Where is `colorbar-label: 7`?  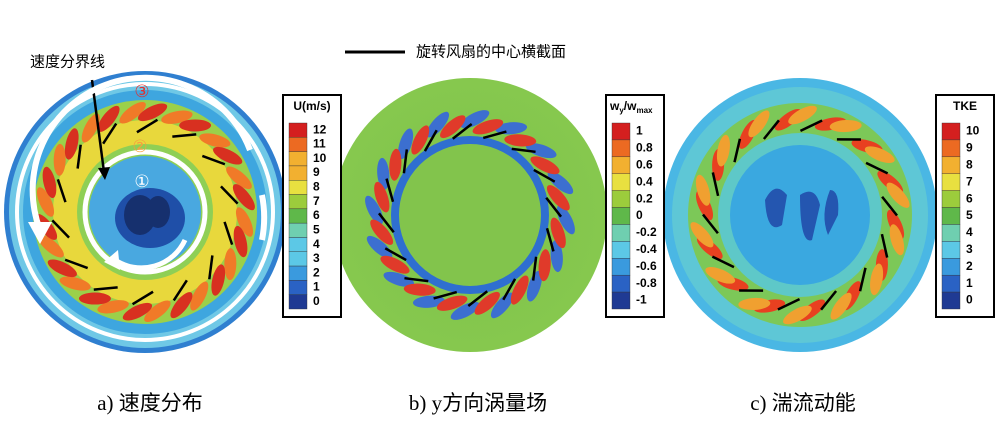 colorbar-label: 7 is located at coordinates (316, 201).